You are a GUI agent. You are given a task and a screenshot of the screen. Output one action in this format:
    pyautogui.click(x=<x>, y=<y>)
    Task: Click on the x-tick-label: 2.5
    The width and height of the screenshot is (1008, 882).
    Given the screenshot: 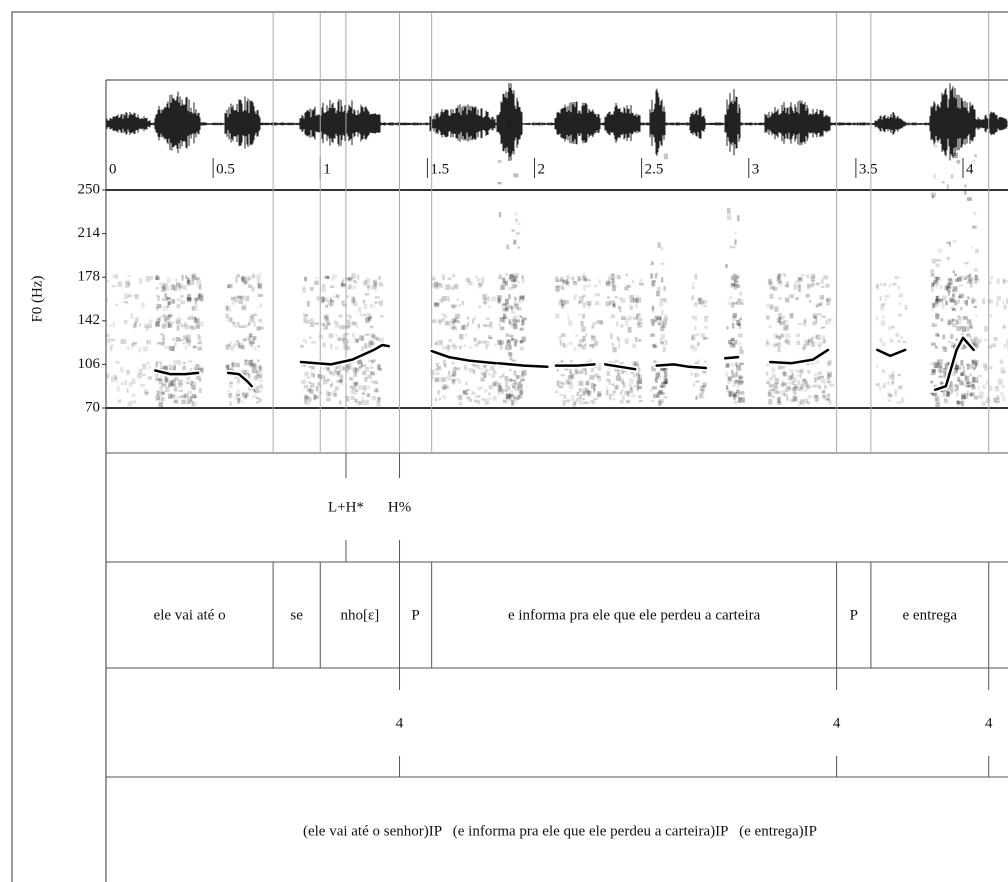 What is the action you would take?
    pyautogui.click(x=654, y=169)
    